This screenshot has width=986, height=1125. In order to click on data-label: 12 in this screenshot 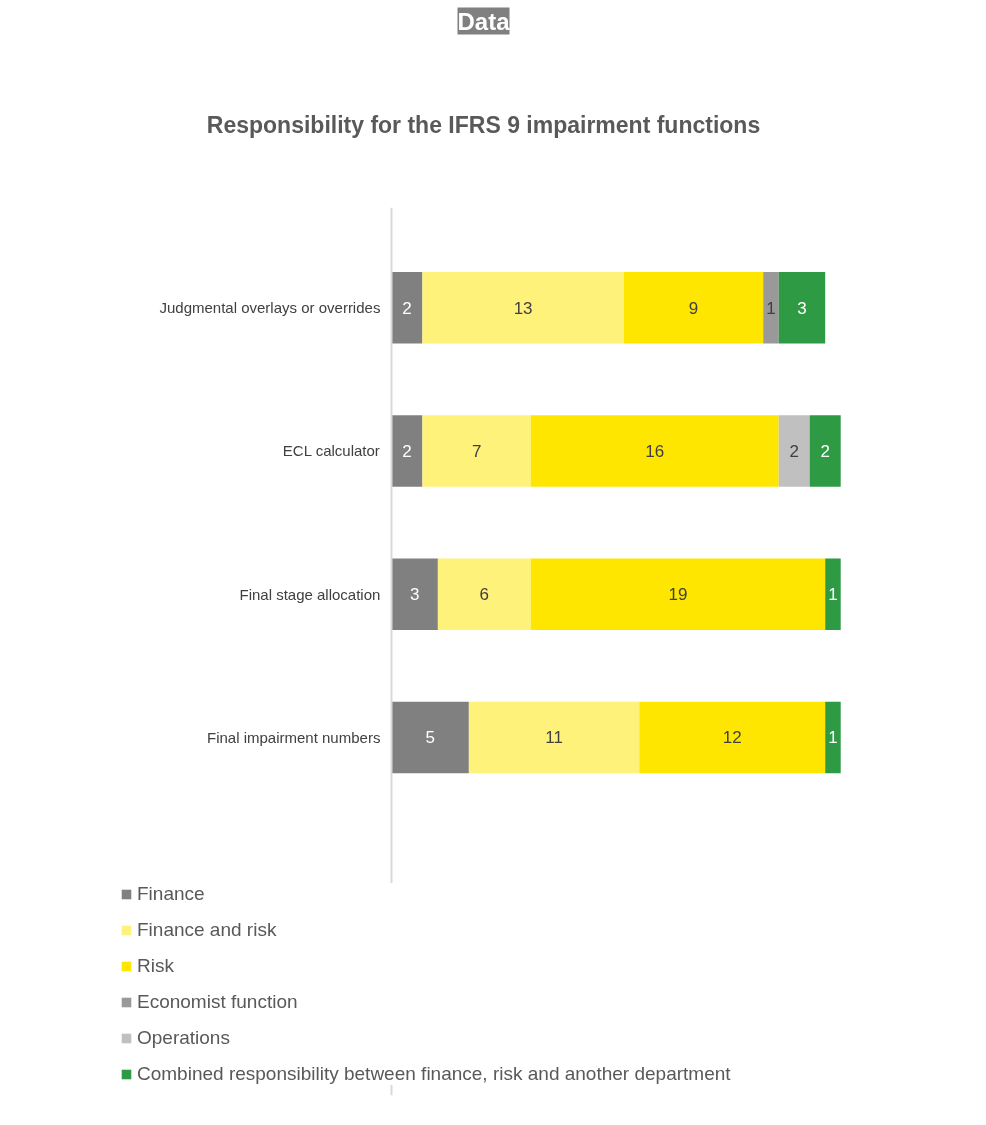, I will do `click(732, 738)`.